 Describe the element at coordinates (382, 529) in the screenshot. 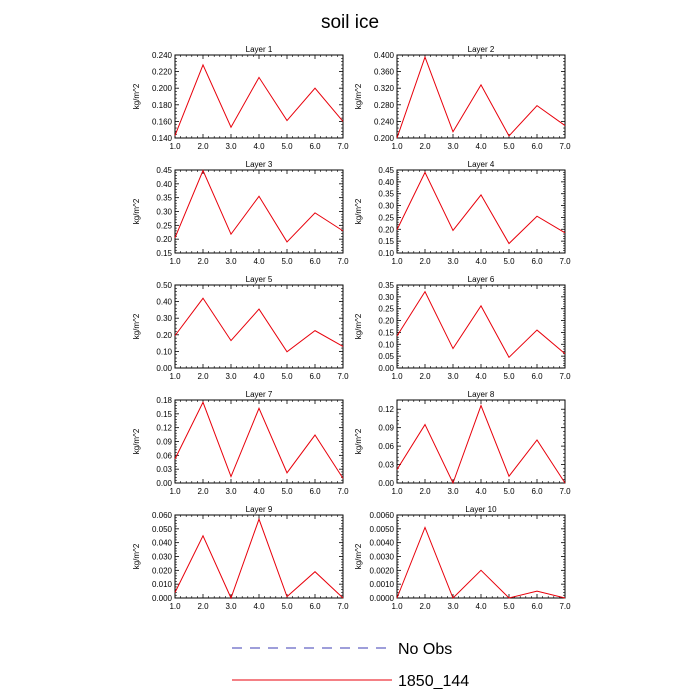

I see `y-tick-label: 0.0050` at that location.